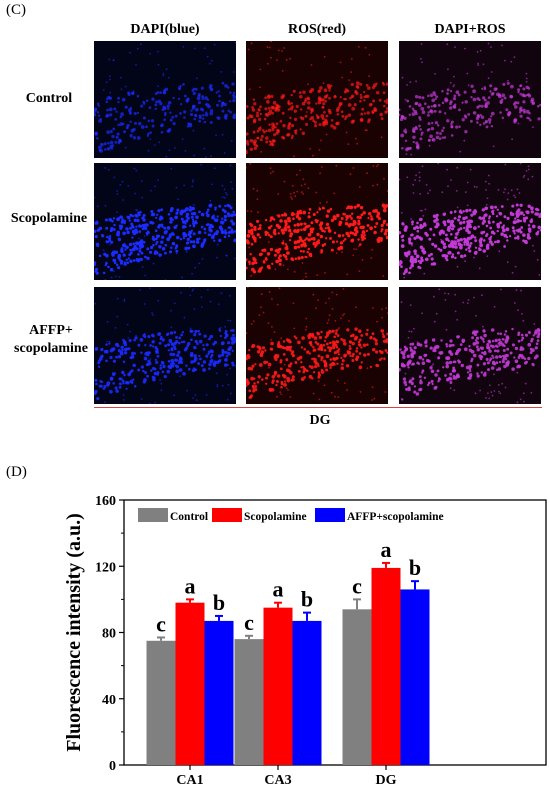 This screenshot has width=550, height=793. What do you see at coordinates (357, 687) in the screenshot?
I see `bar-control-dg` at bounding box center [357, 687].